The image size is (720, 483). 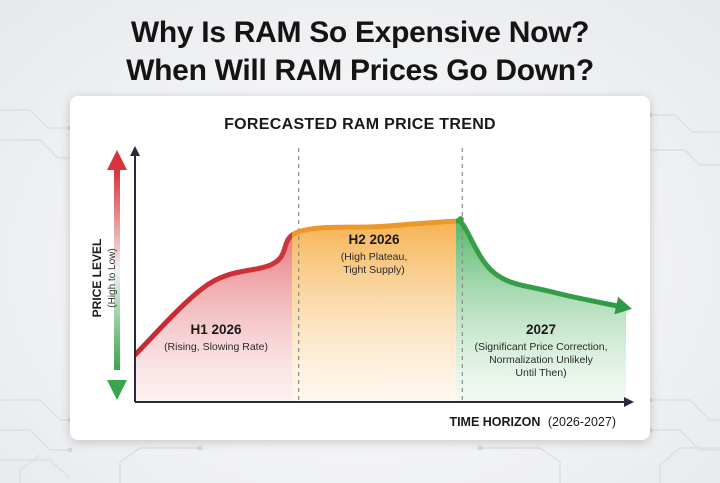 What do you see at coordinates (360, 124) in the screenshot?
I see `chart-title: FORECASTED RAM PRICE TREND` at bounding box center [360, 124].